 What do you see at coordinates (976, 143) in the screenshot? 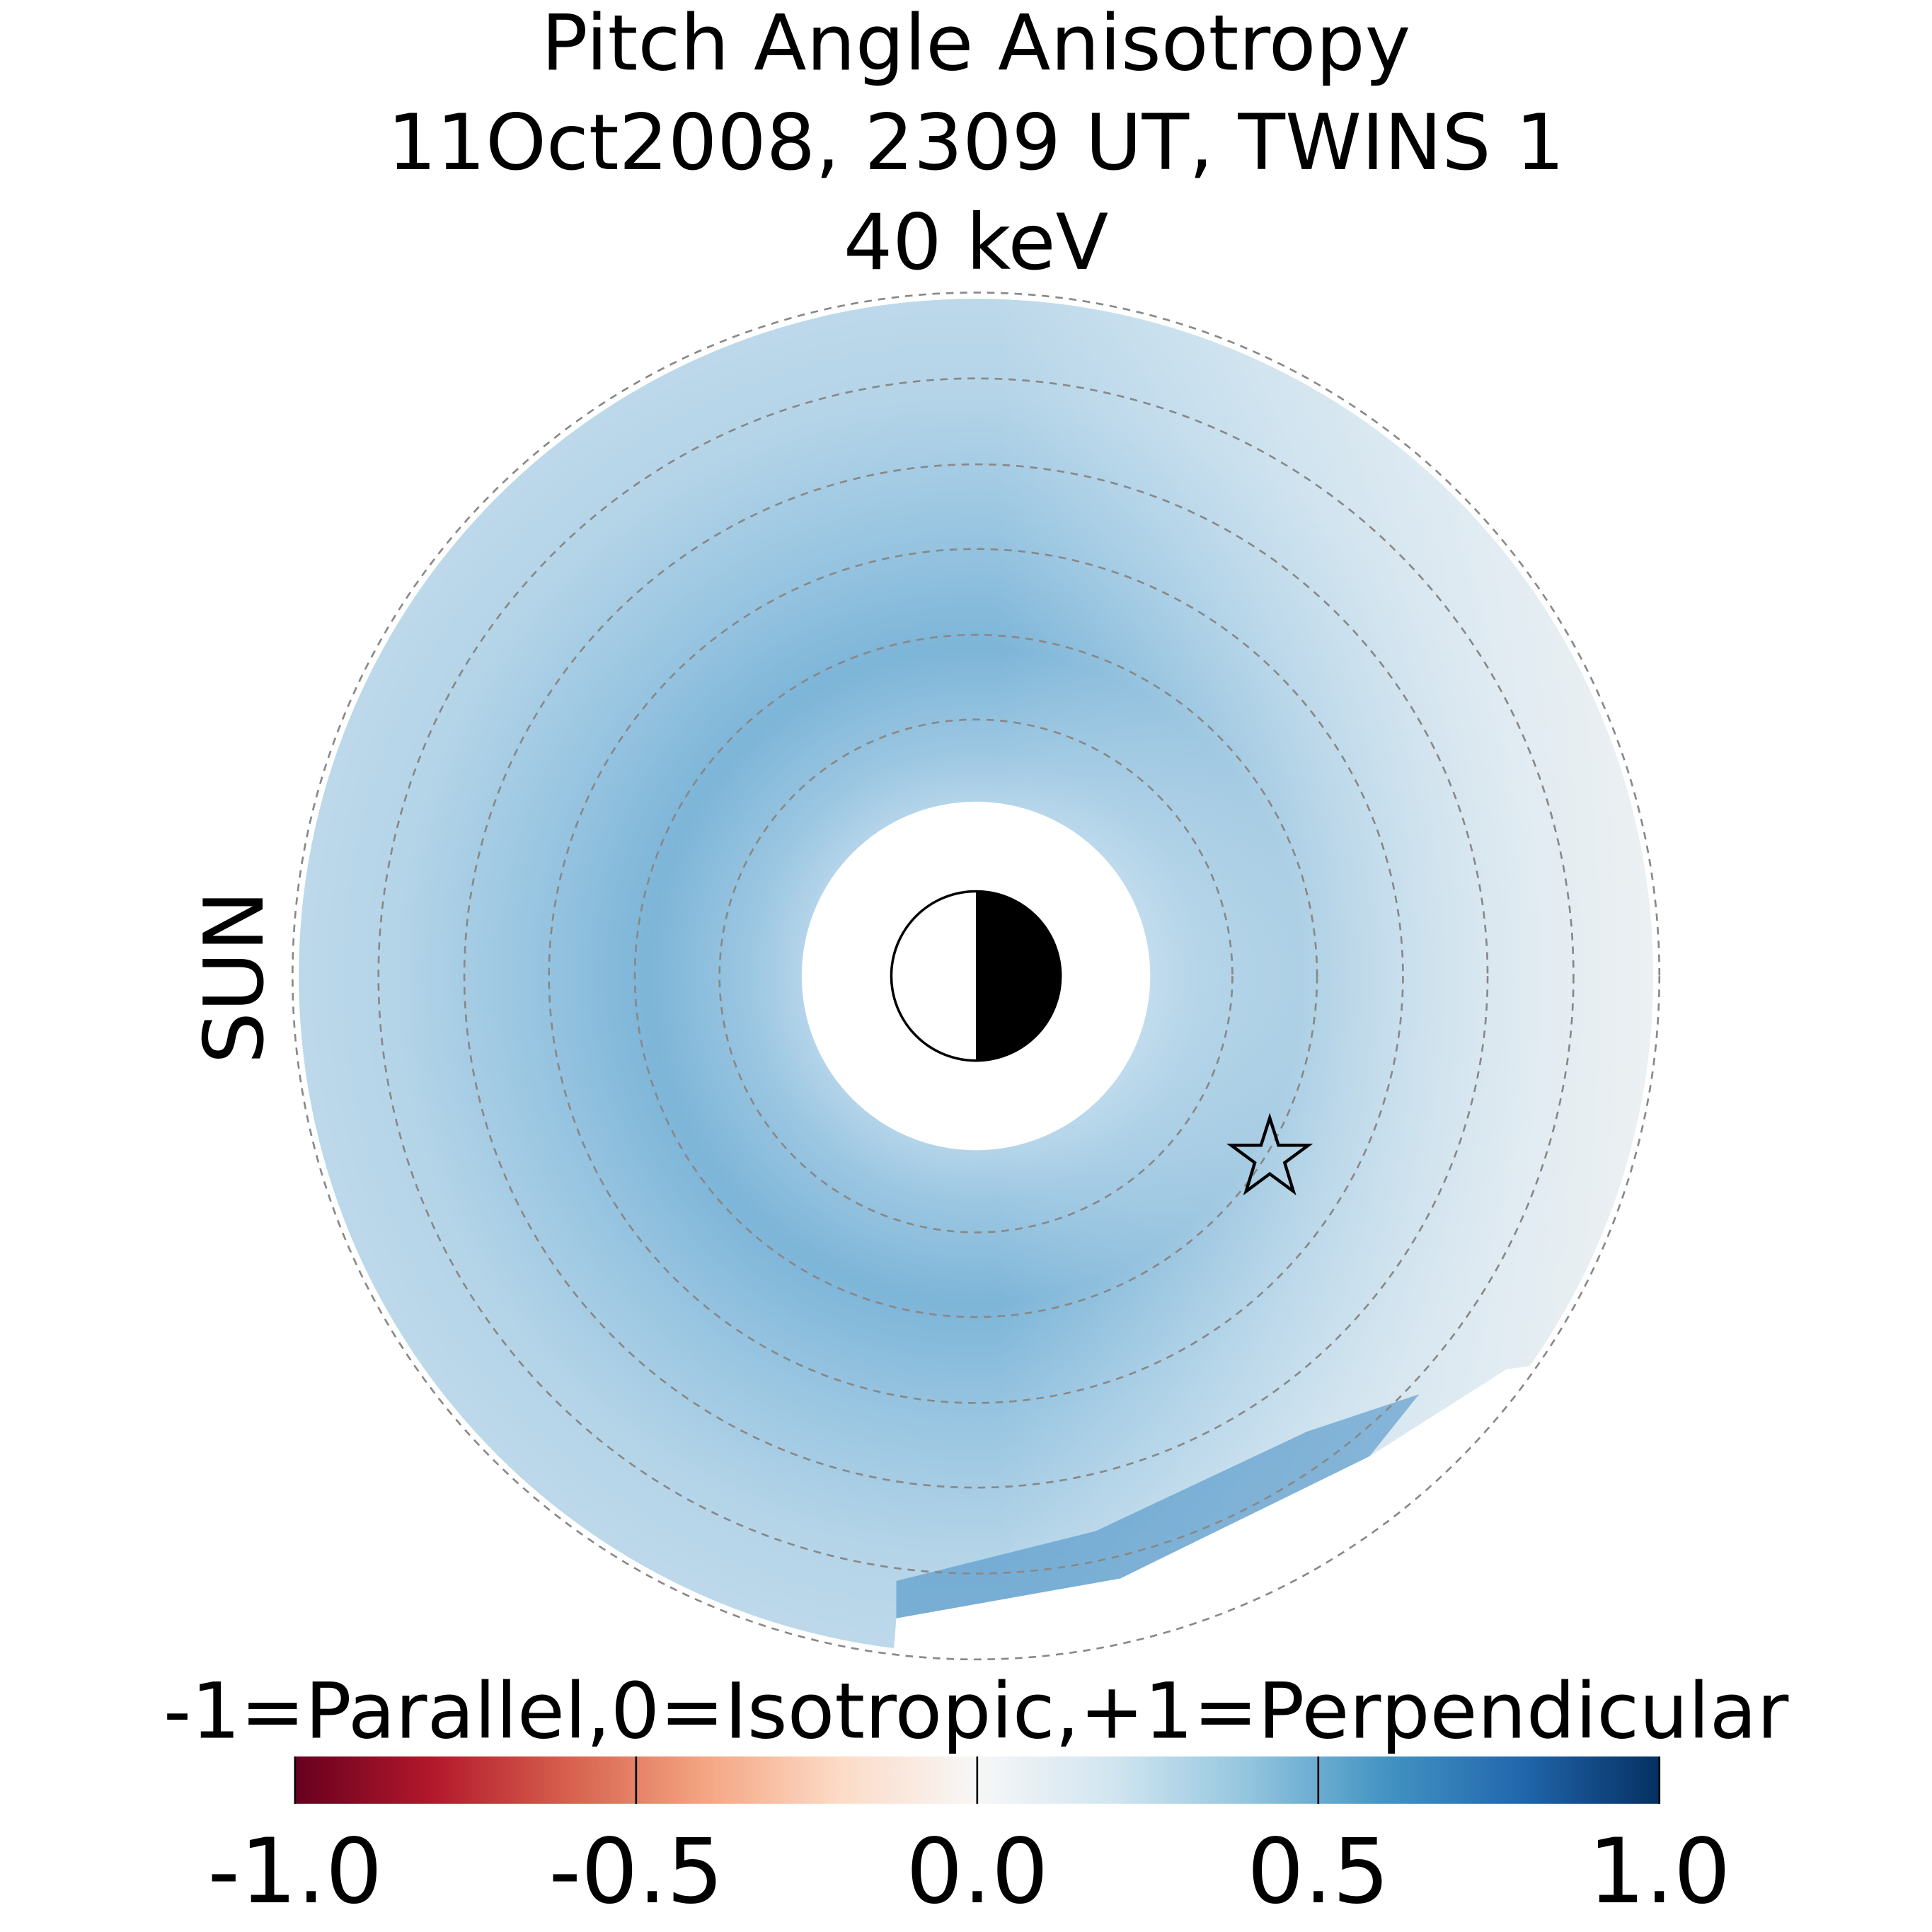
I see `title-line: 11Oct2008, 2309 UT, TWINS 1` at bounding box center [976, 143].